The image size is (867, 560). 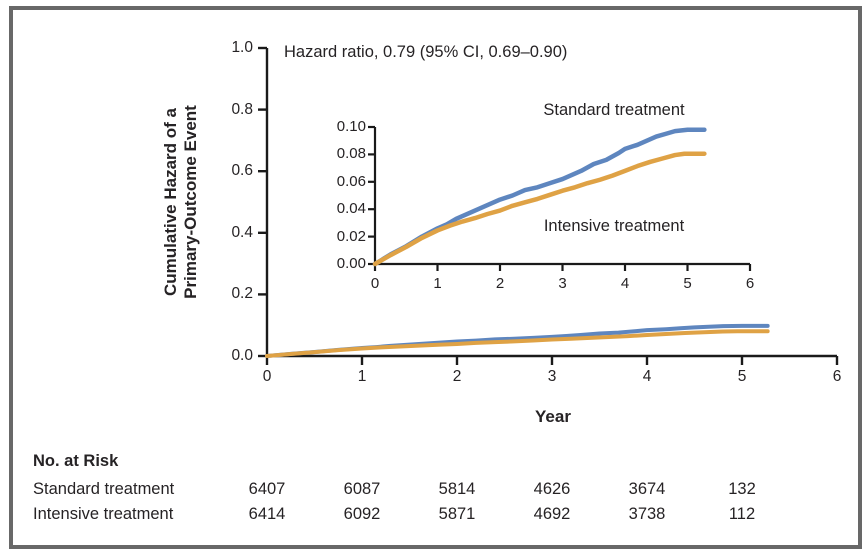 What do you see at coordinates (76, 461) in the screenshot?
I see `risk-table-title: No. at Risk` at bounding box center [76, 461].